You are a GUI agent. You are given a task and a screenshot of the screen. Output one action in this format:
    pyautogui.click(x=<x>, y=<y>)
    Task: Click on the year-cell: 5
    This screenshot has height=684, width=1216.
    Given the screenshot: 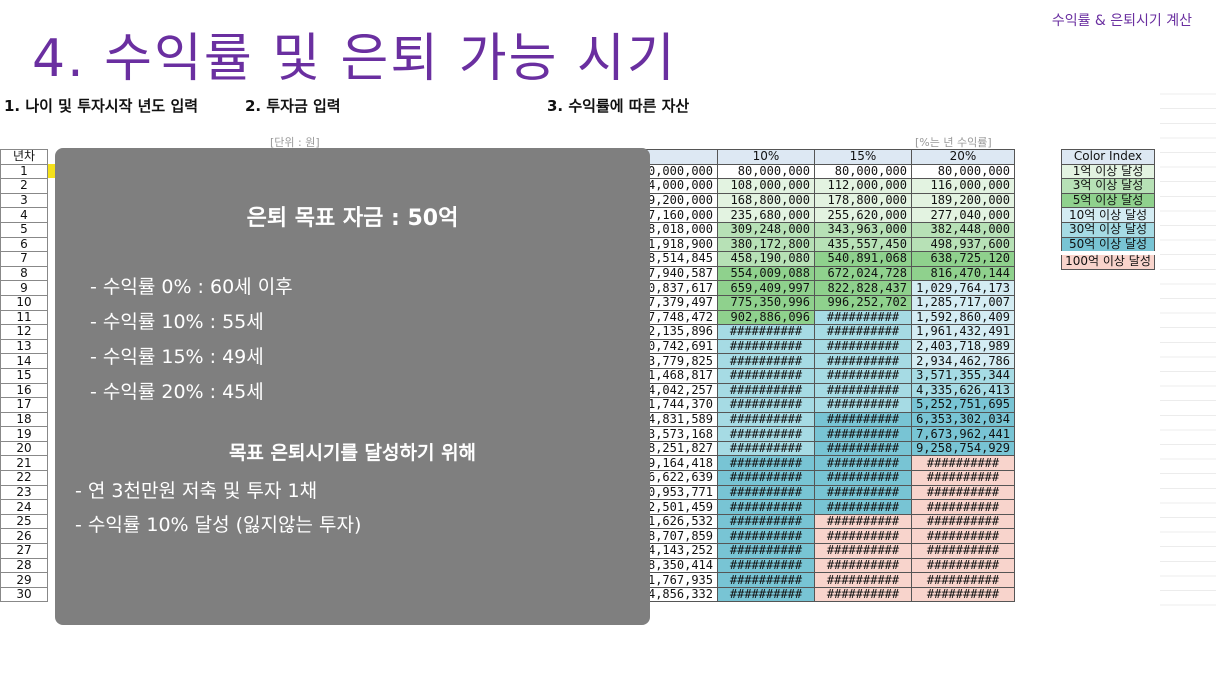 What is the action you would take?
    pyautogui.click(x=24, y=229)
    